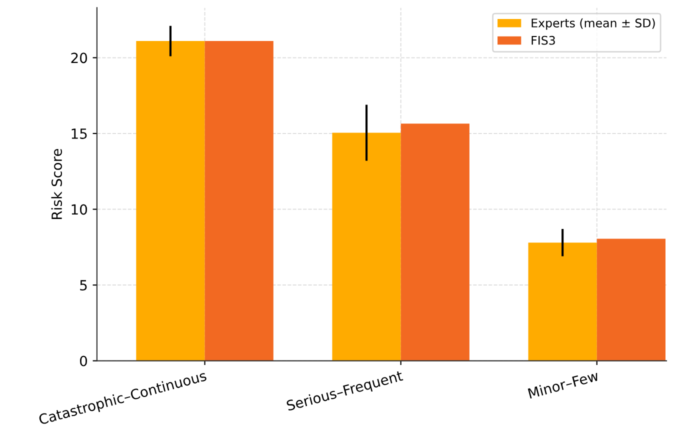 The height and width of the screenshot is (428, 678). I want to click on y-tick-label: 5, so click(83, 285).